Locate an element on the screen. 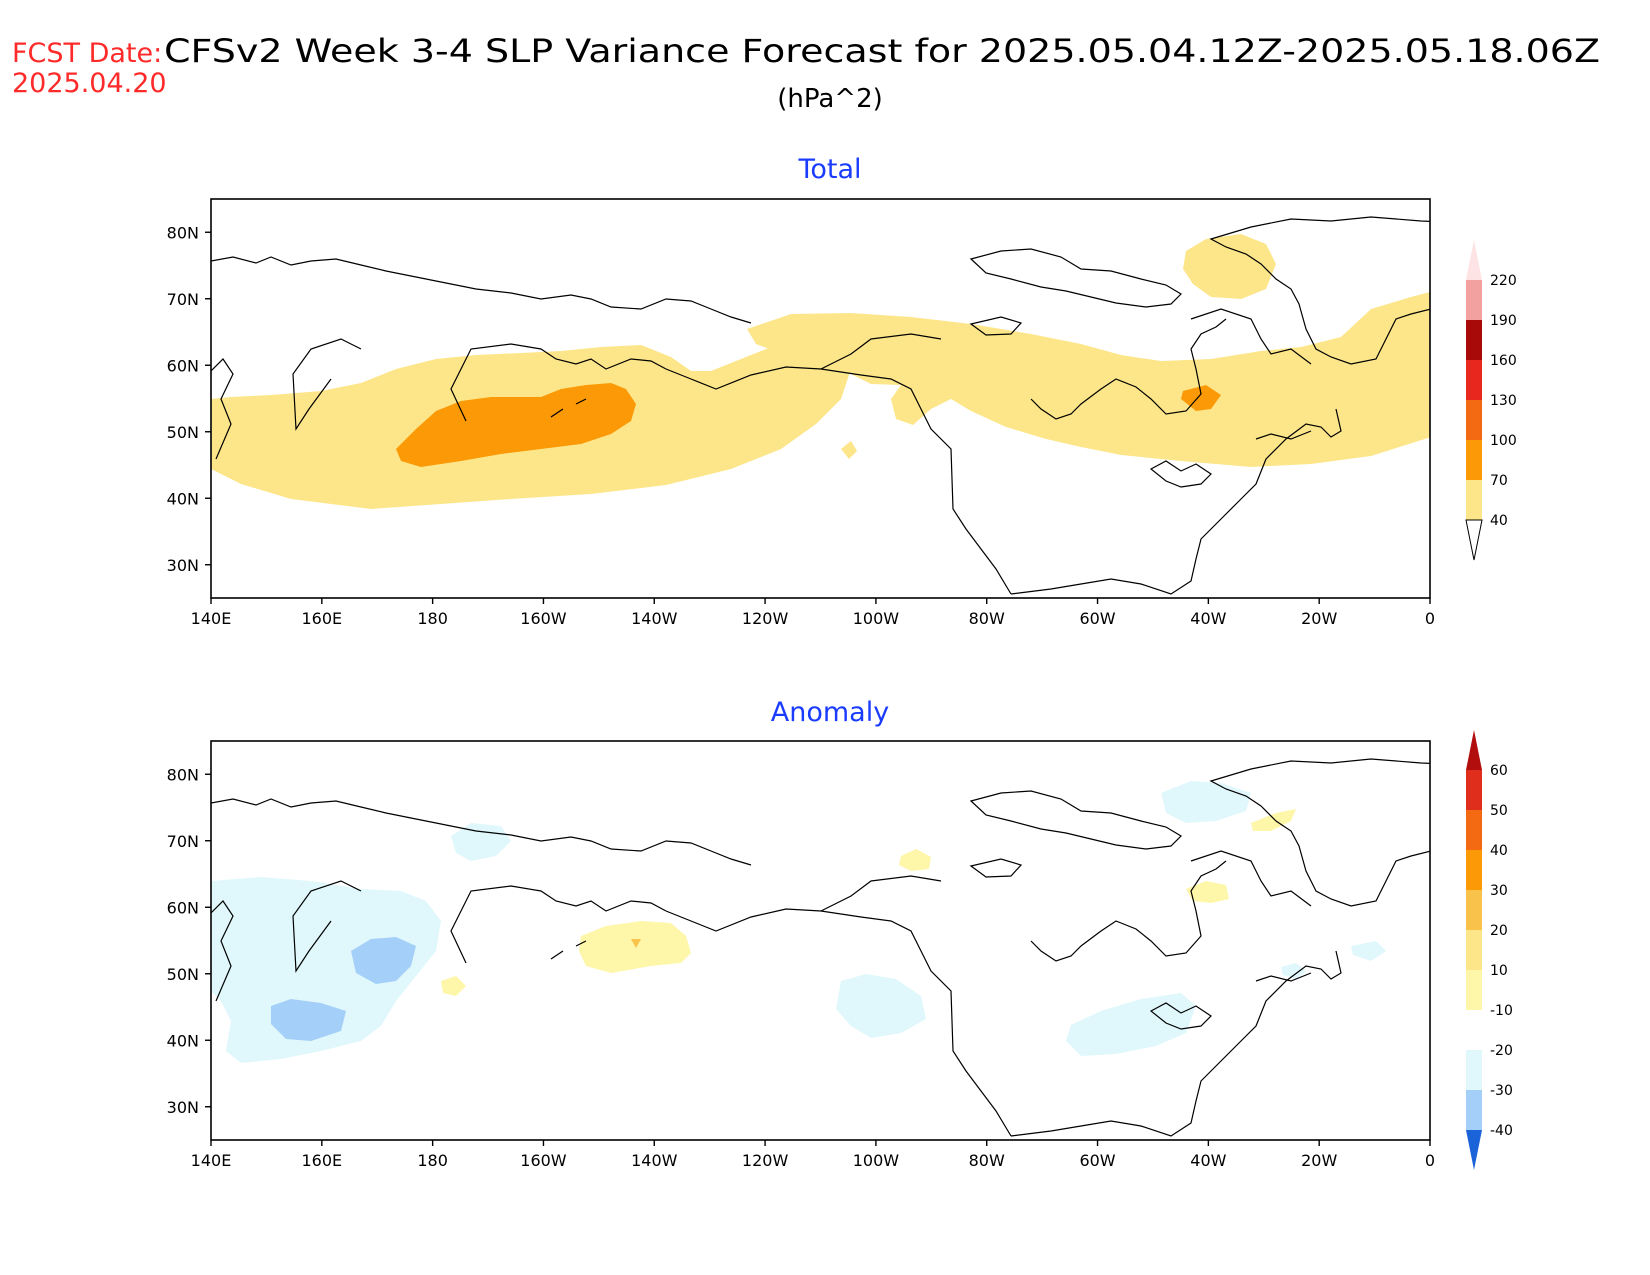 Image resolution: width=1650 pixels, height=1275 pixels. colorbar-label: 70 is located at coordinates (1499, 481).